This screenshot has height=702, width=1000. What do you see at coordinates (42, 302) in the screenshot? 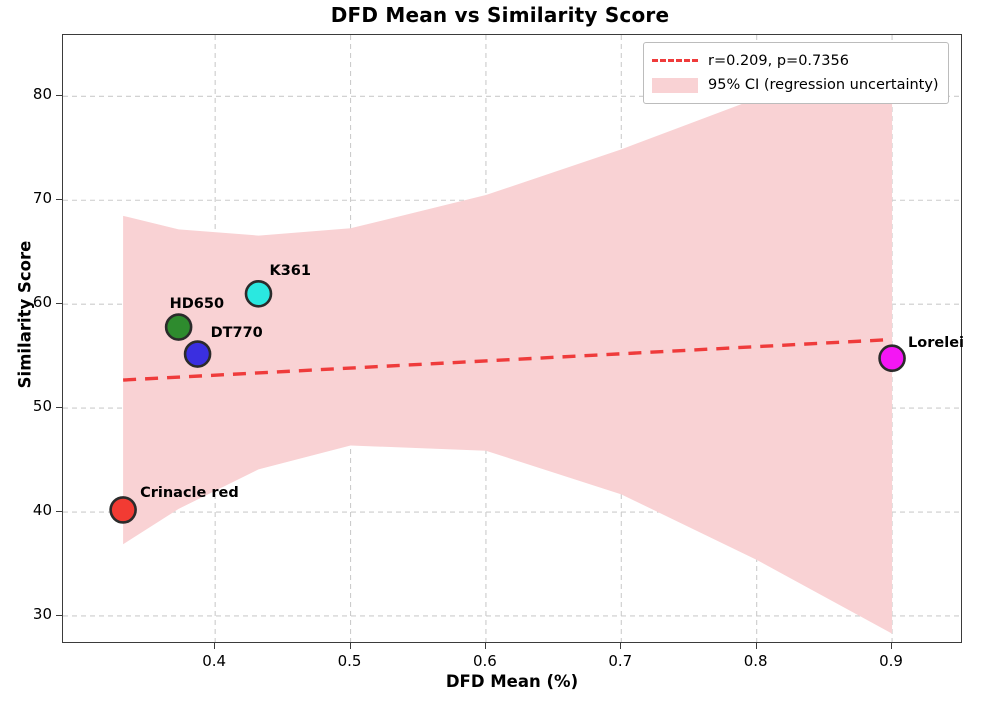
I see `y-tick-label: 60` at bounding box center [42, 302].